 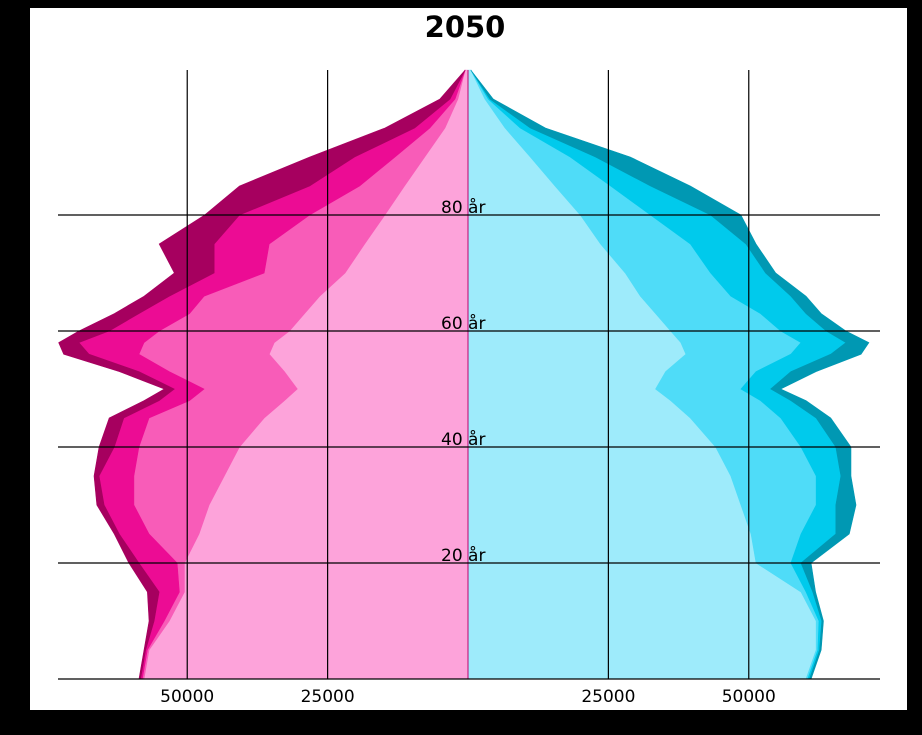 I want to click on y-tick-label: 20 år, so click(x=463, y=555).